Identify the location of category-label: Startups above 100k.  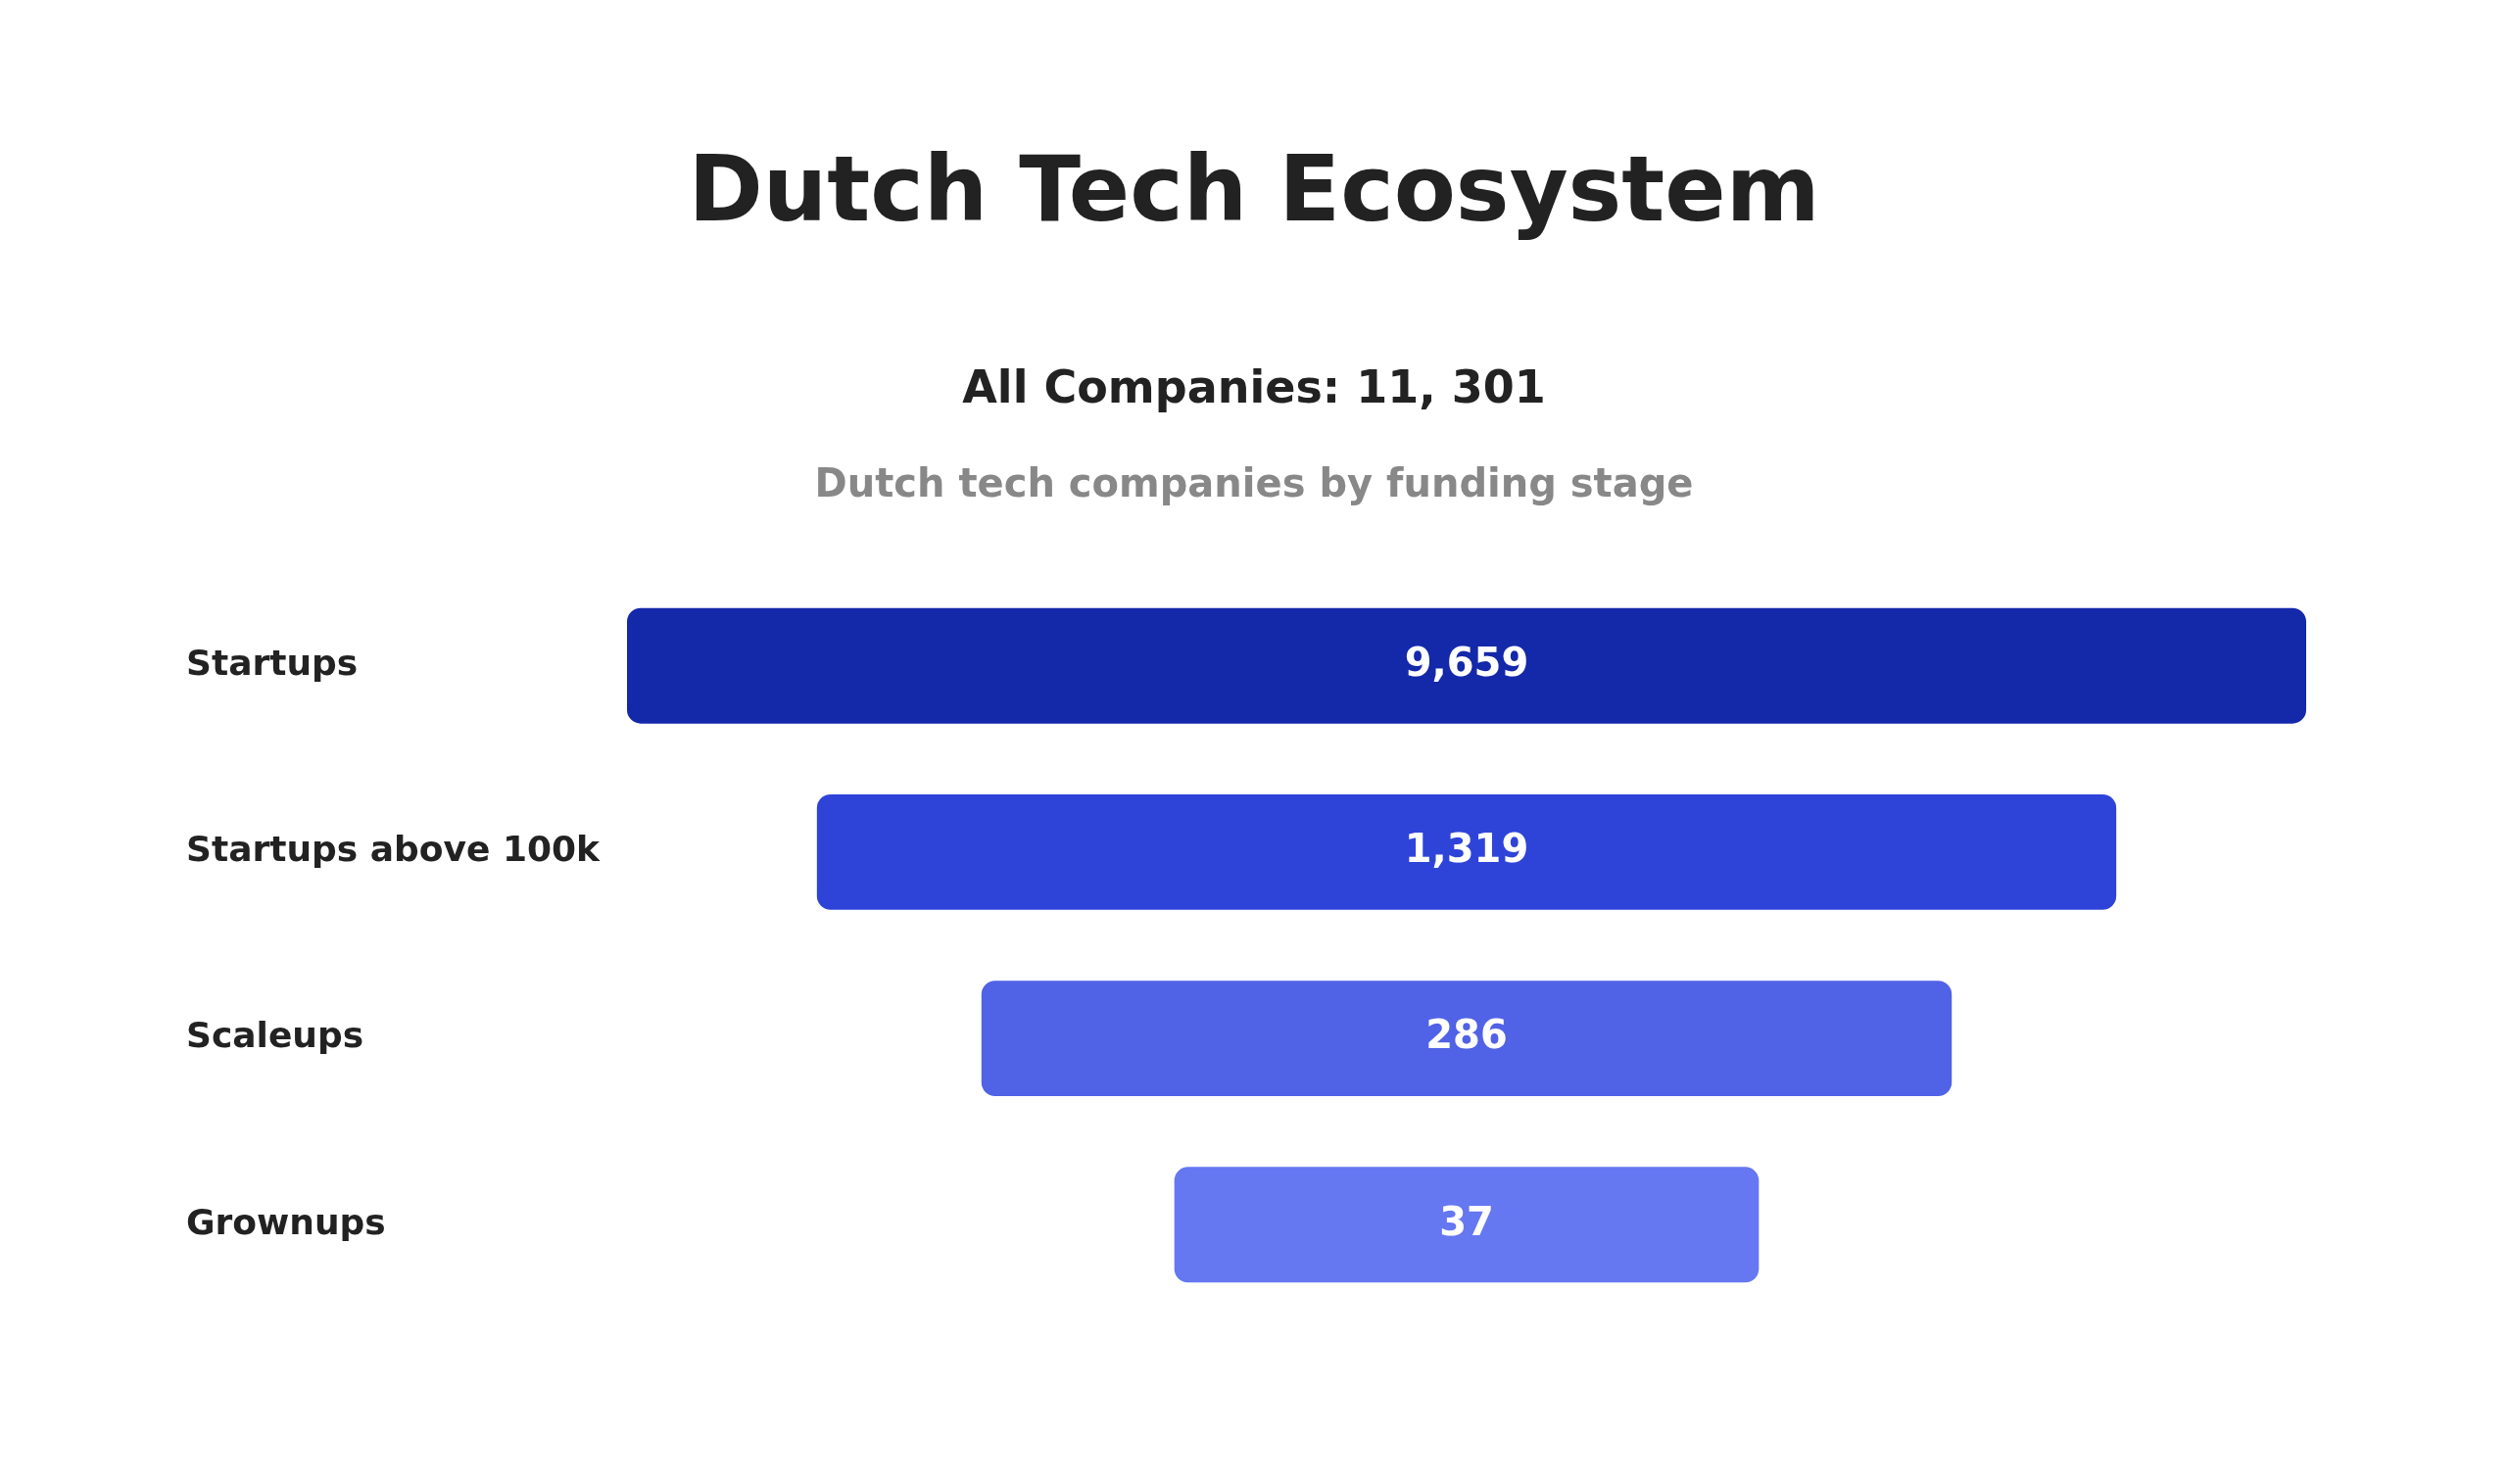
(394, 849).